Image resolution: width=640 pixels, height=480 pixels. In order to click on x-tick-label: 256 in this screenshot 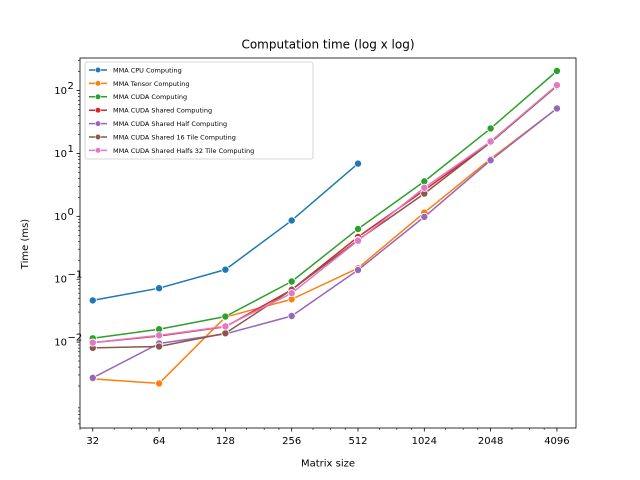, I will do `click(291, 441)`.